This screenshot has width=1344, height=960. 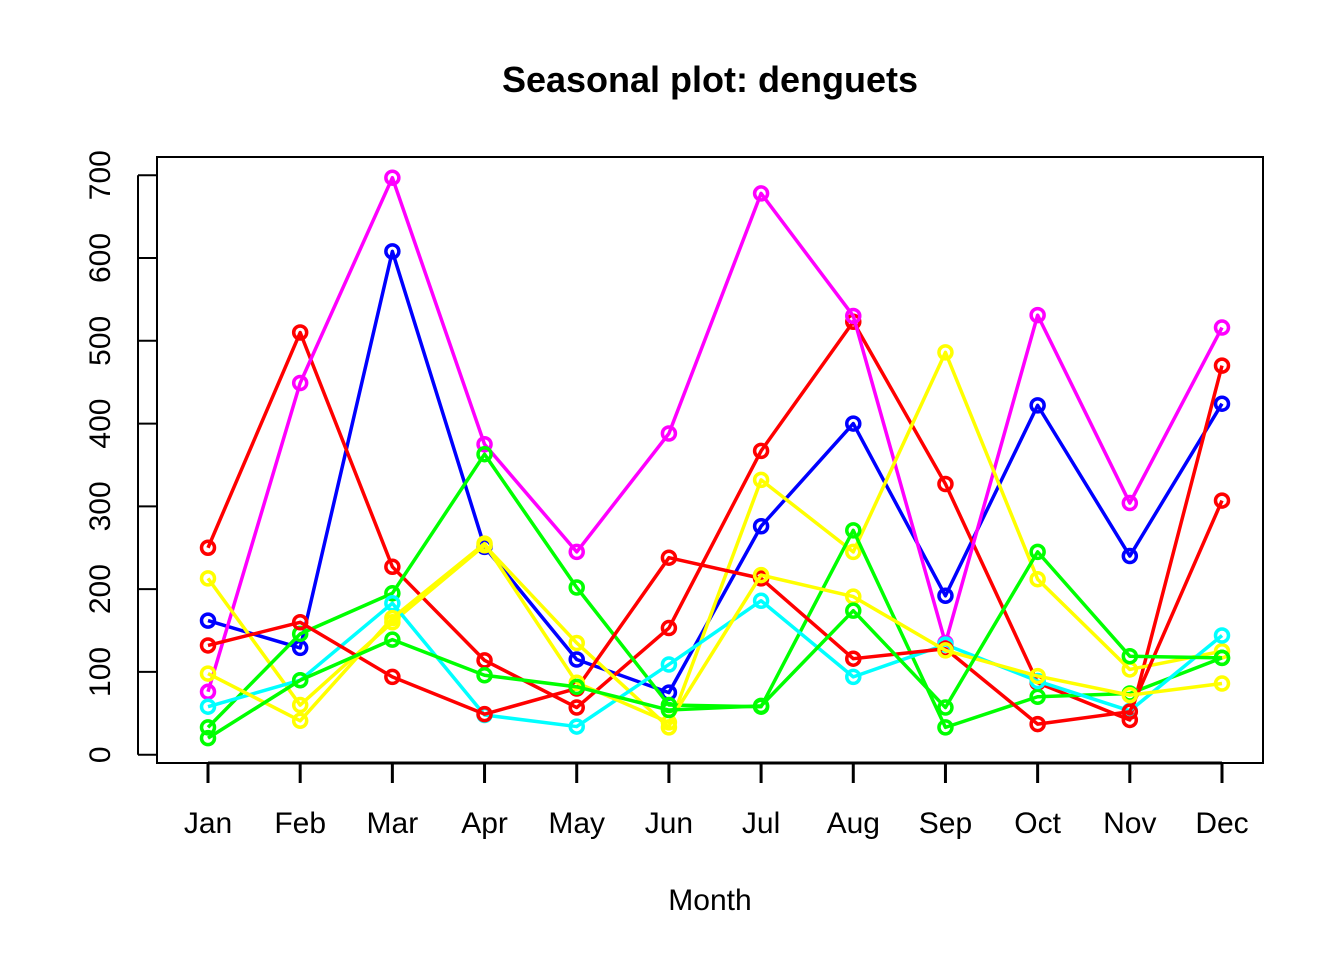 What do you see at coordinates (100, 175) in the screenshot?
I see `y-tick-label: 700` at bounding box center [100, 175].